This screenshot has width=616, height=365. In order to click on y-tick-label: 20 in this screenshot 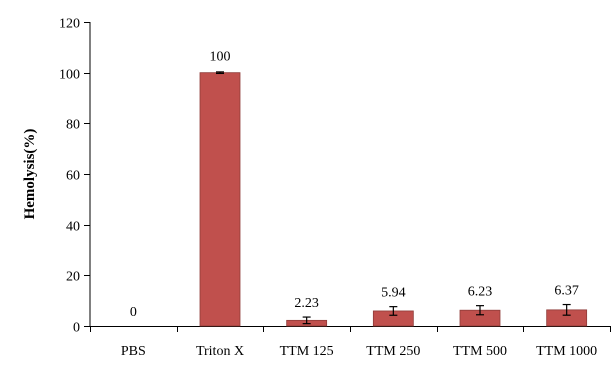, I will do `click(73, 277)`.